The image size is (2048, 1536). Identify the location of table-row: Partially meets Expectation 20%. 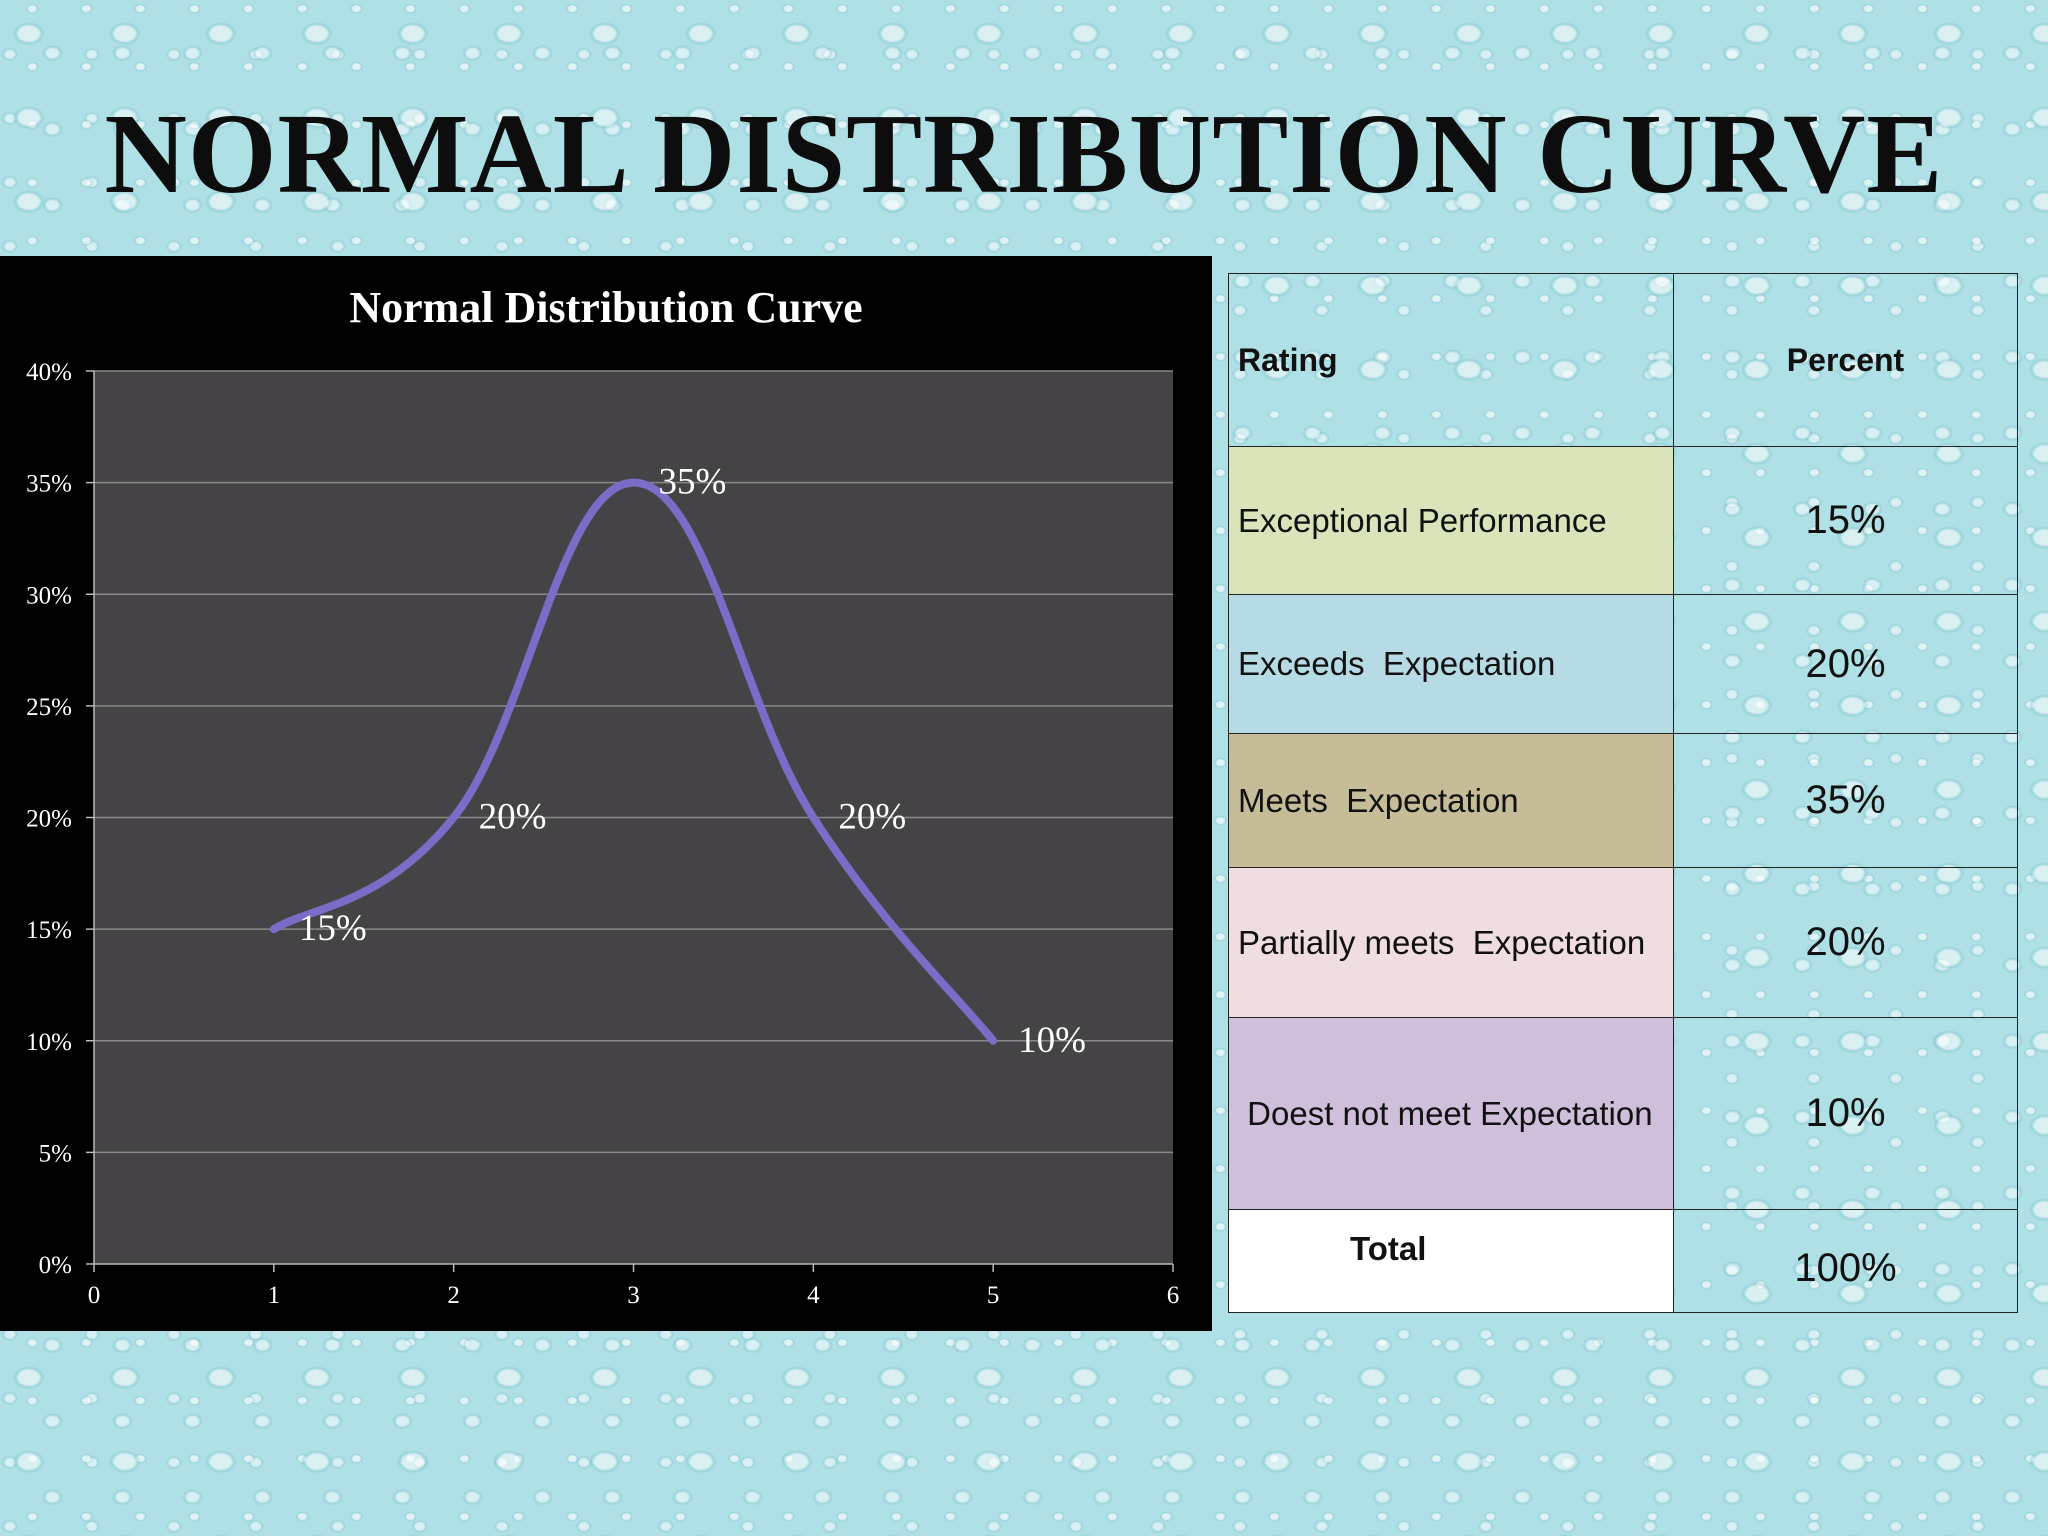
(1623, 942).